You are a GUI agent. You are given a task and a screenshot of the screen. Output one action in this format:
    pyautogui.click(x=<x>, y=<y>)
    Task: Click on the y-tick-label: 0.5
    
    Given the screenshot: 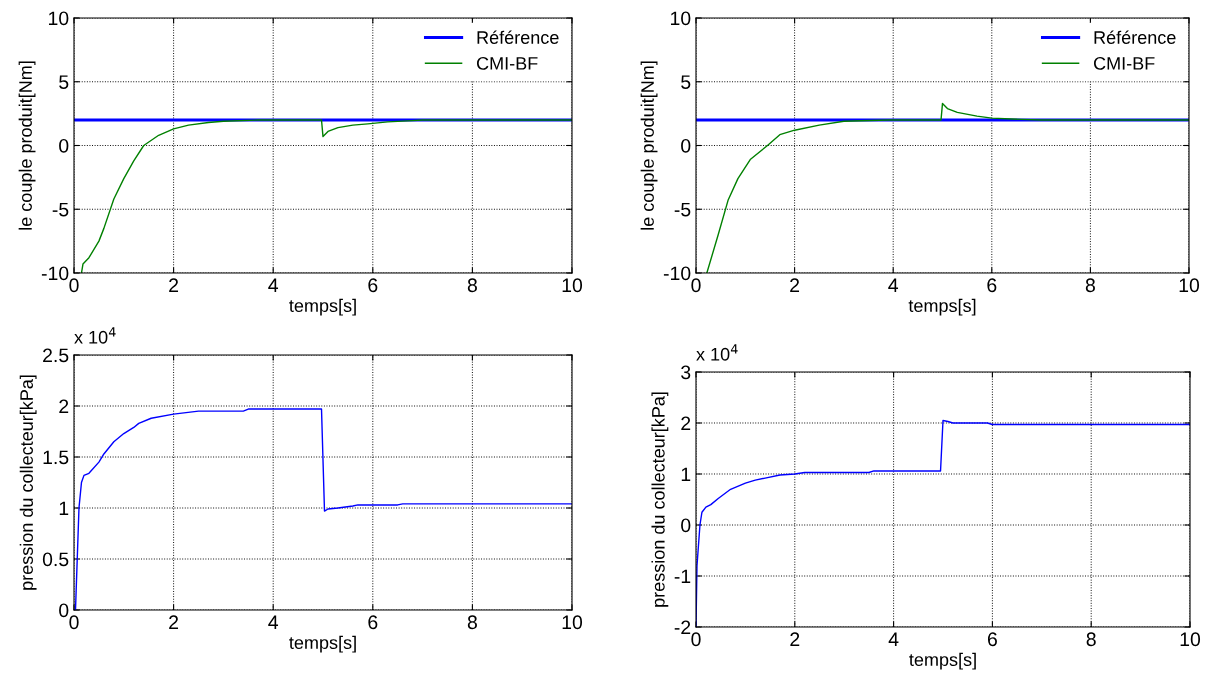 What is the action you would take?
    pyautogui.click(x=55, y=559)
    